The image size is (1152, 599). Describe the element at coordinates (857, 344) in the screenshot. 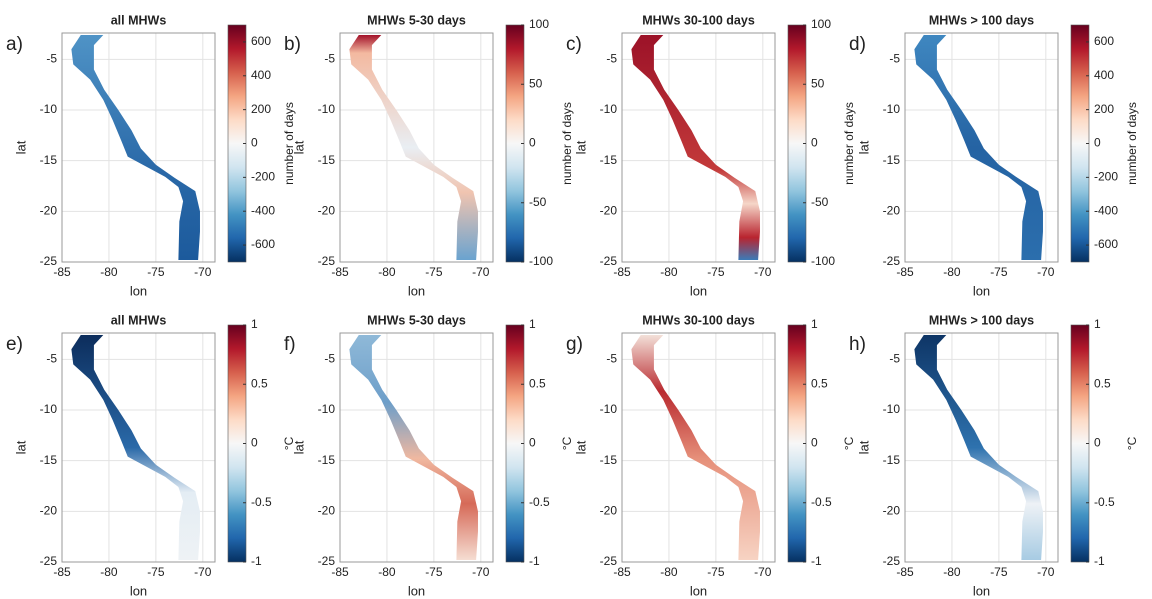

I see `panel-label: h)` at that location.